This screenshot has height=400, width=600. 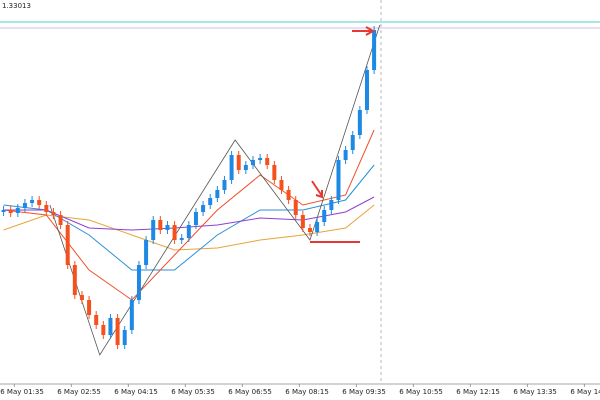 I want to click on x-tick-label: 6 May 10:55, so click(x=421, y=392).